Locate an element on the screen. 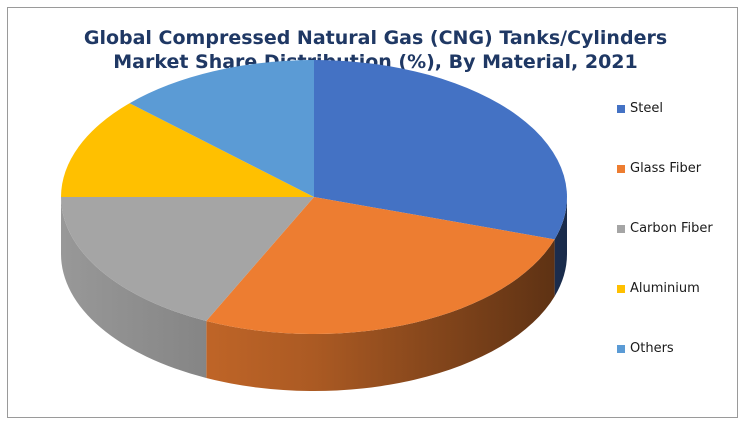 Image resolution: width=751 pixels, height=427 pixels. legend-swatch-others is located at coordinates (621, 349).